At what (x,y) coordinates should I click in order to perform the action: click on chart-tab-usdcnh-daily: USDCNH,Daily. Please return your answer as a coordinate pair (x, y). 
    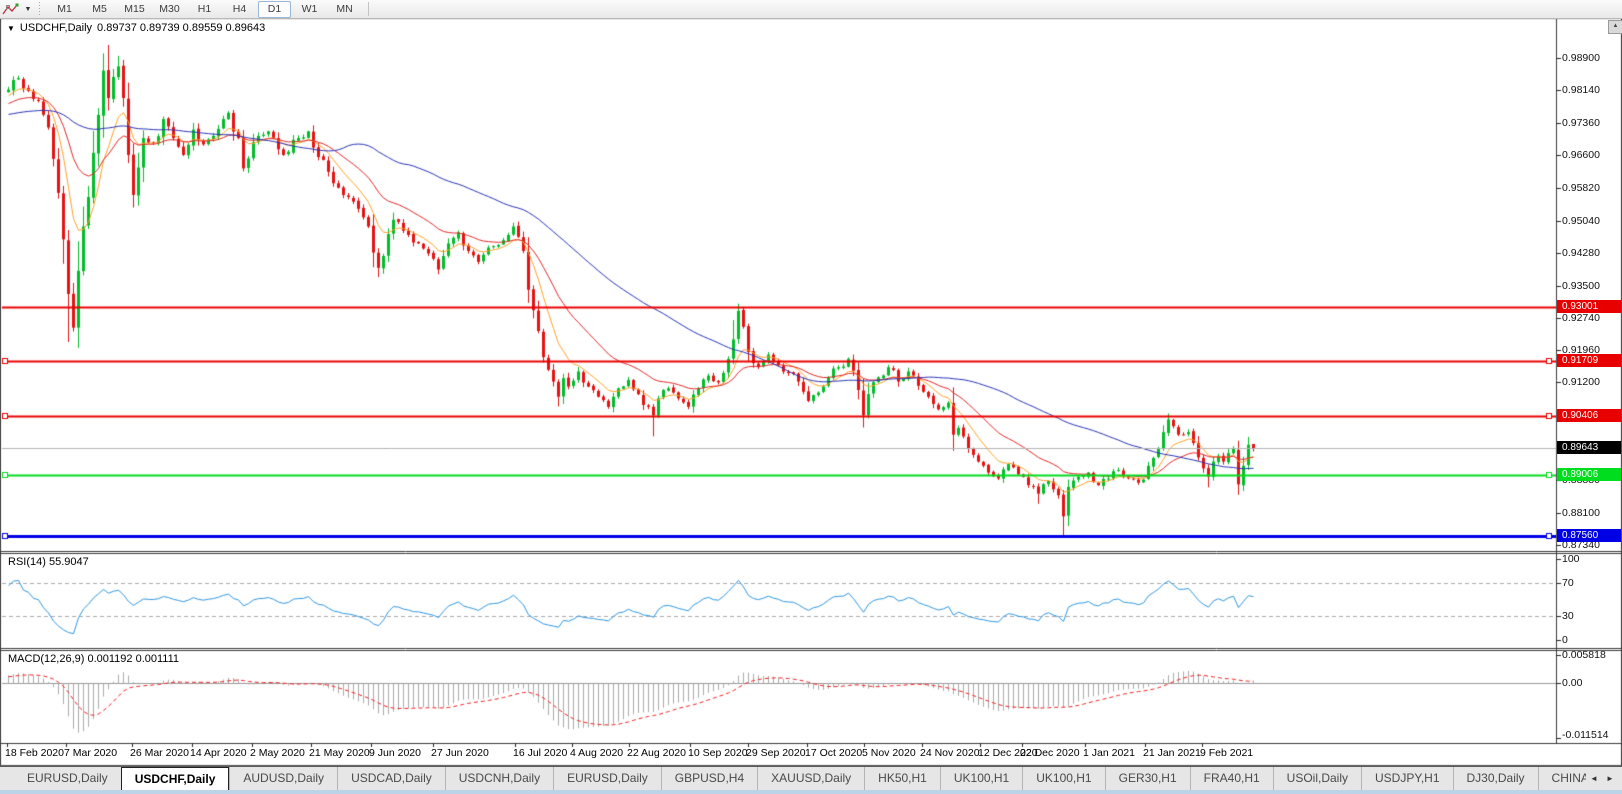
    Looking at the image, I should click on (498, 779).